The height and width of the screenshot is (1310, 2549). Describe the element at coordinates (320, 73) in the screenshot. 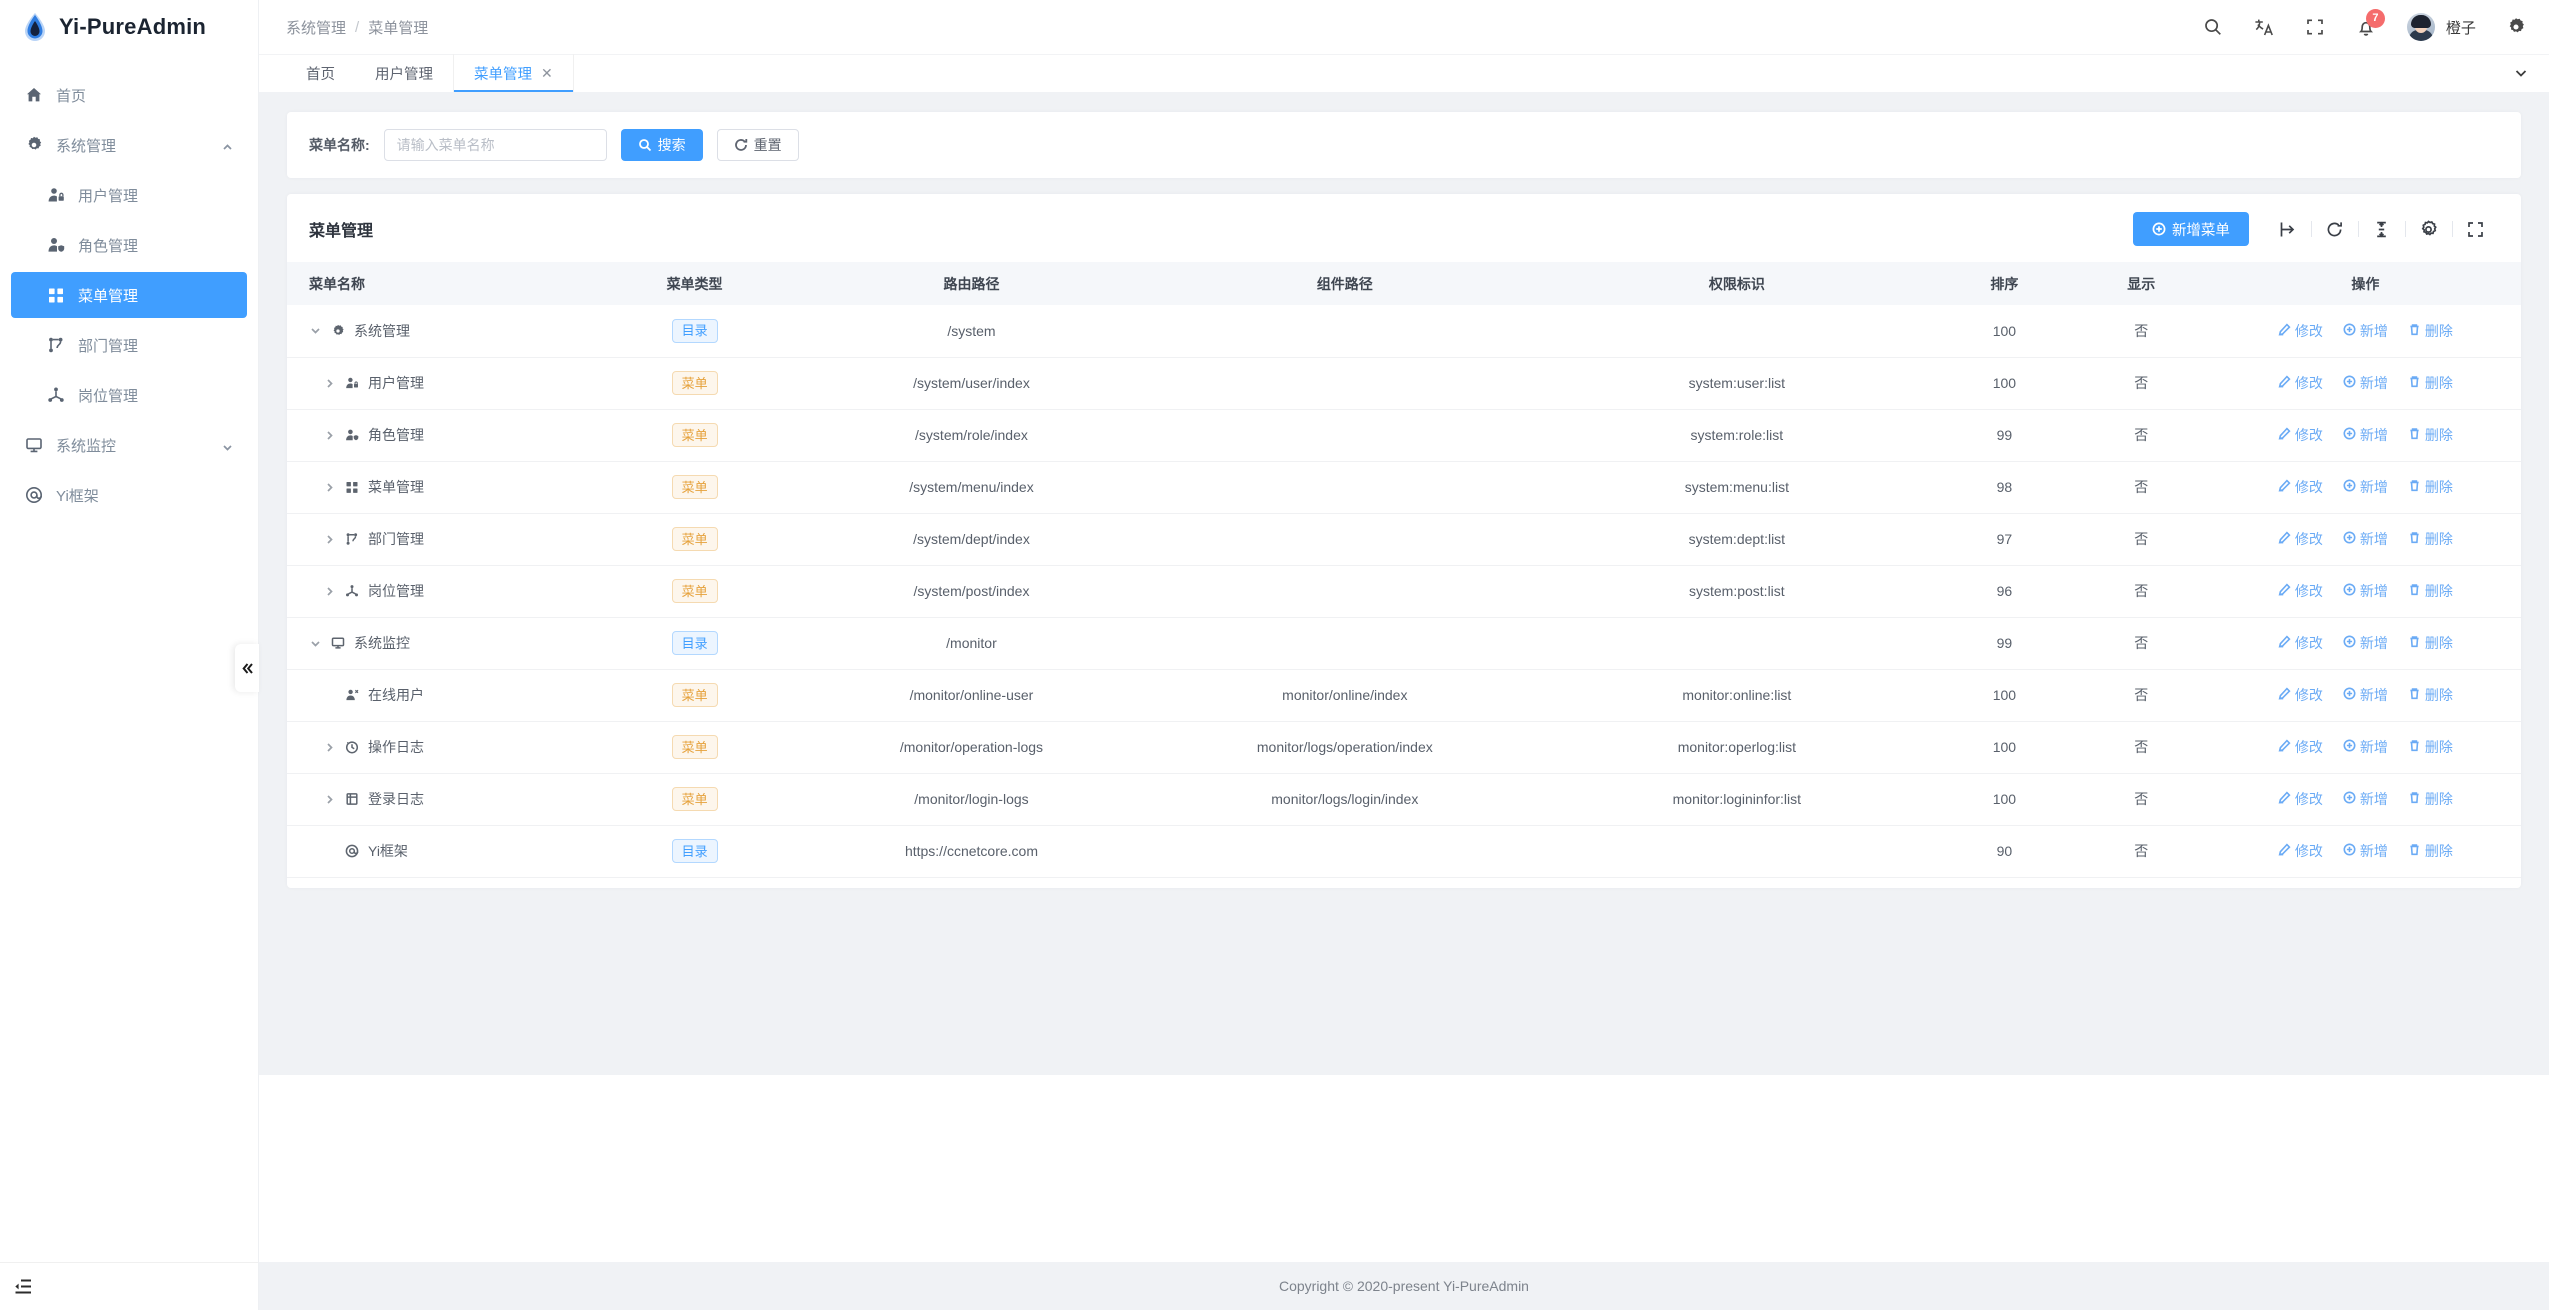

I see `tab-home: 首页` at that location.